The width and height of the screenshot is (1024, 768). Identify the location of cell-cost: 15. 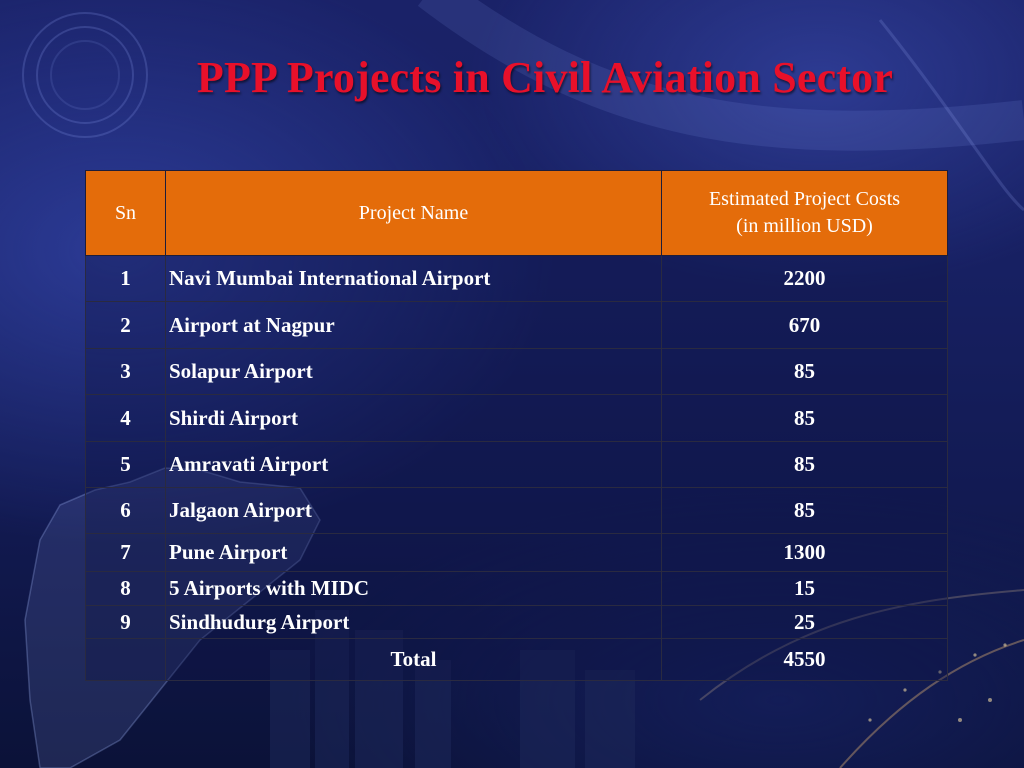
(804, 588).